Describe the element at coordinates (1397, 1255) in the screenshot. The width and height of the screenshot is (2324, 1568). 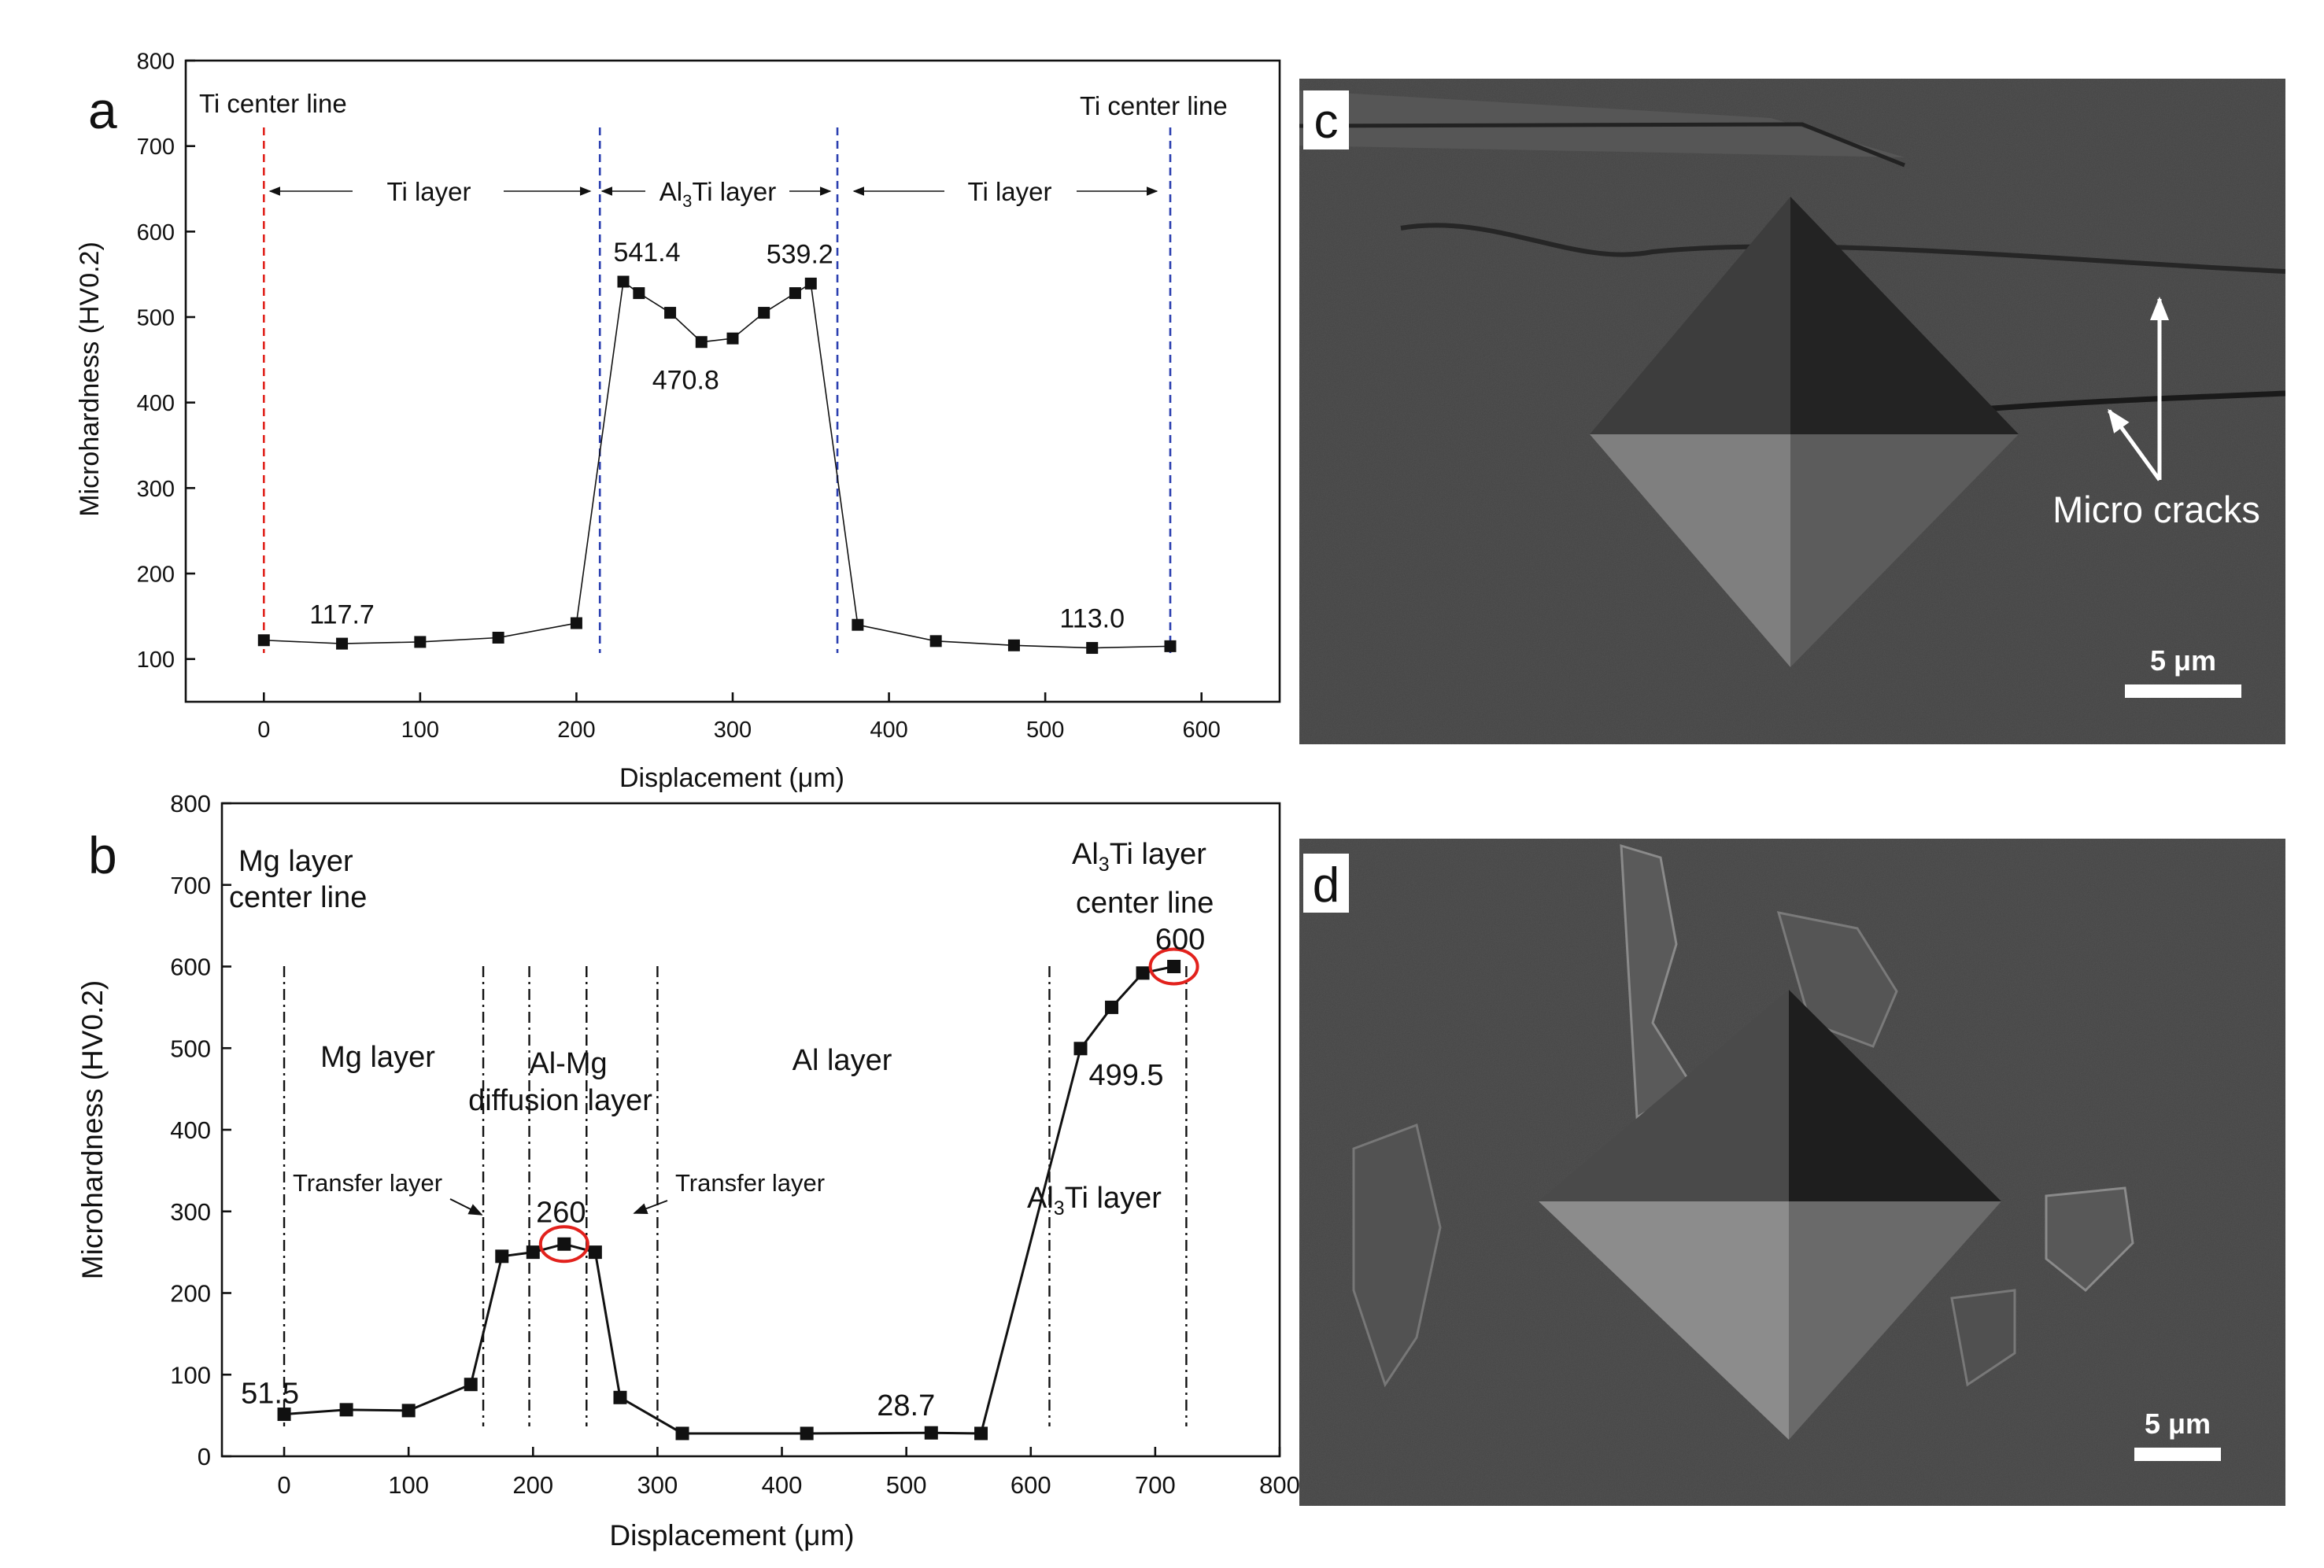
I see `sem-d-flake-left` at that location.